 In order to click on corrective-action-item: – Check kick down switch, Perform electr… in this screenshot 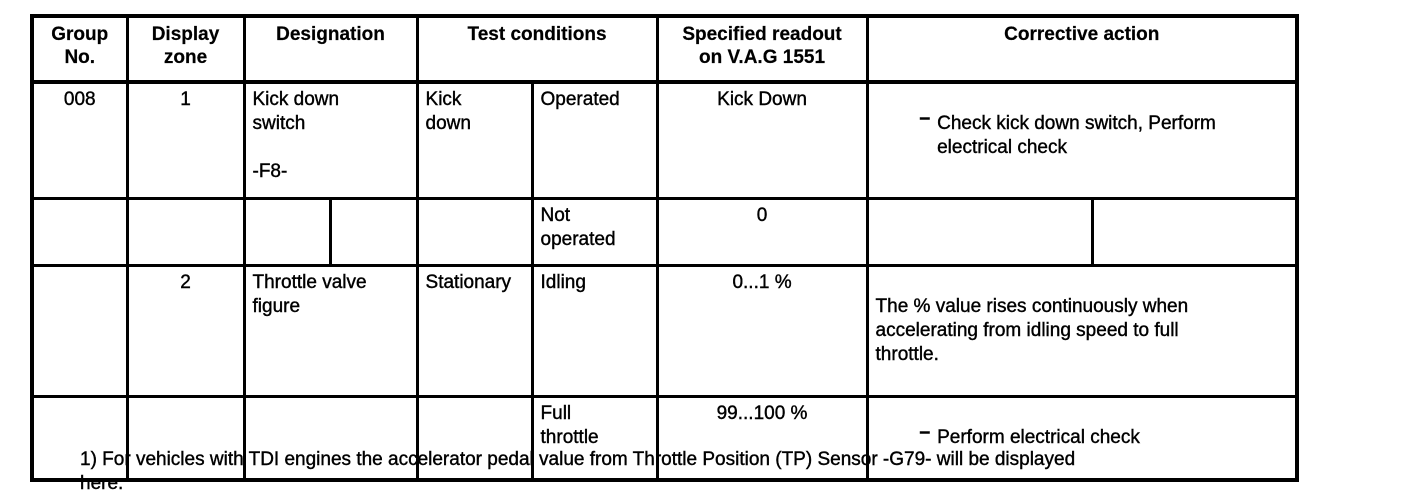, I will do `click(1082, 134)`.